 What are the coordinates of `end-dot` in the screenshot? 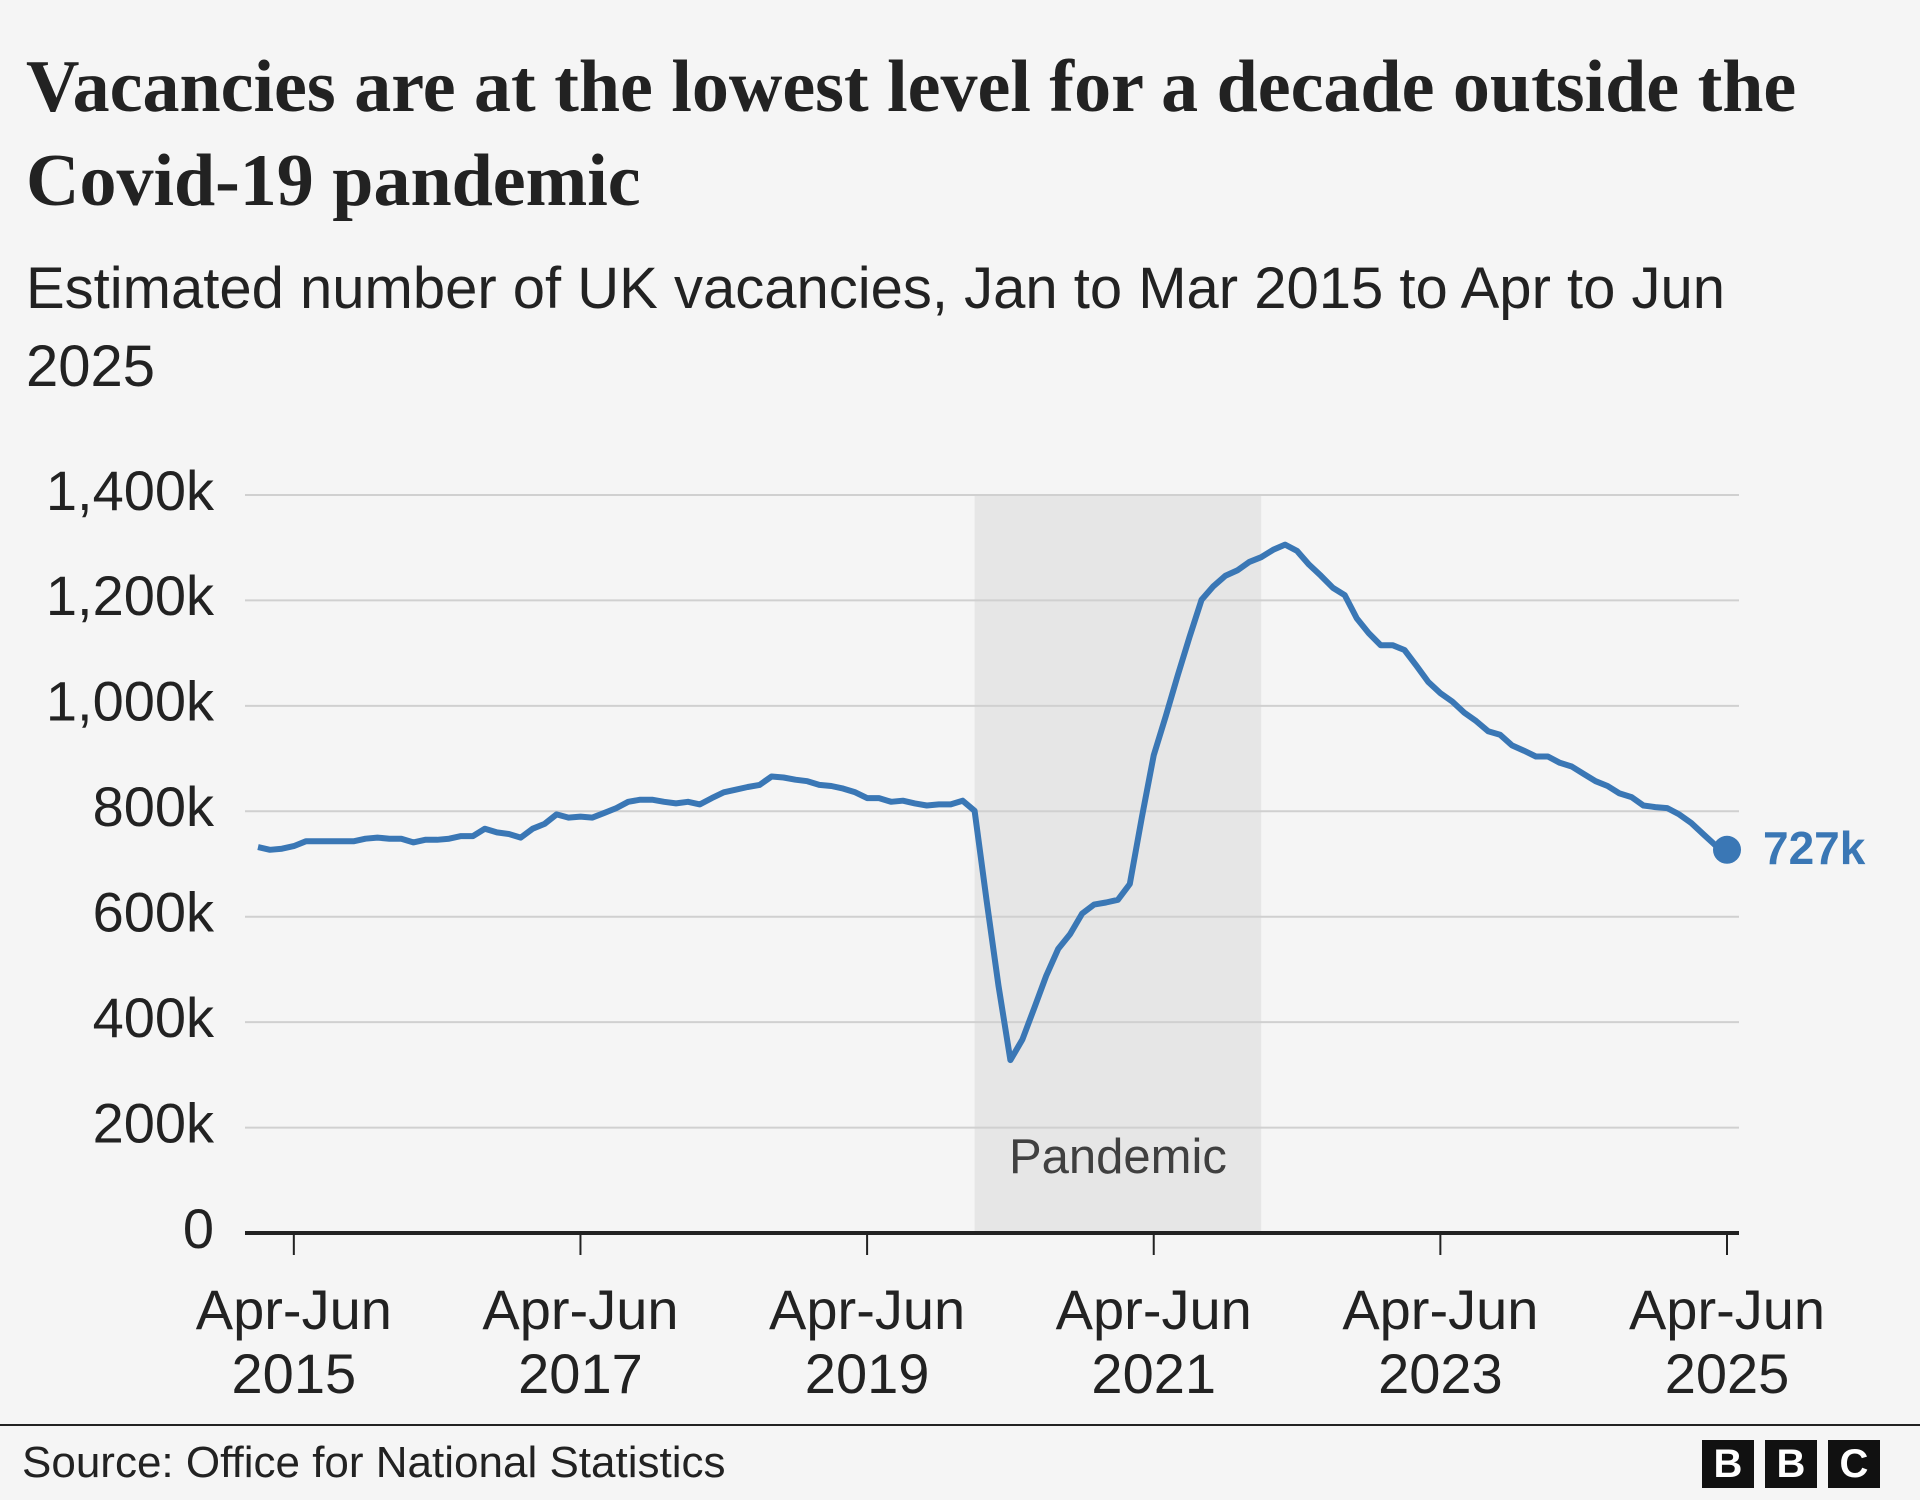 It's located at (1727, 849).